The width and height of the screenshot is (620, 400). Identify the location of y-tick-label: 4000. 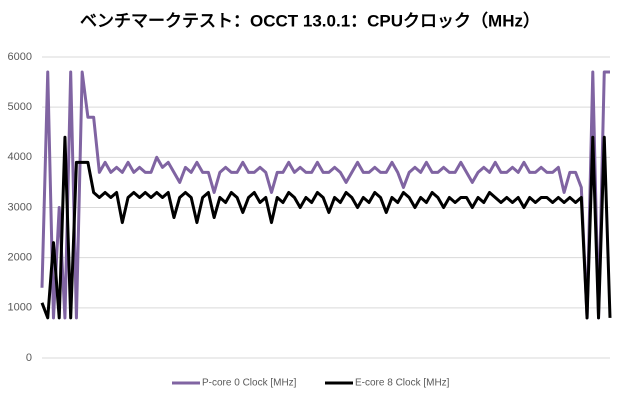
(20, 157).